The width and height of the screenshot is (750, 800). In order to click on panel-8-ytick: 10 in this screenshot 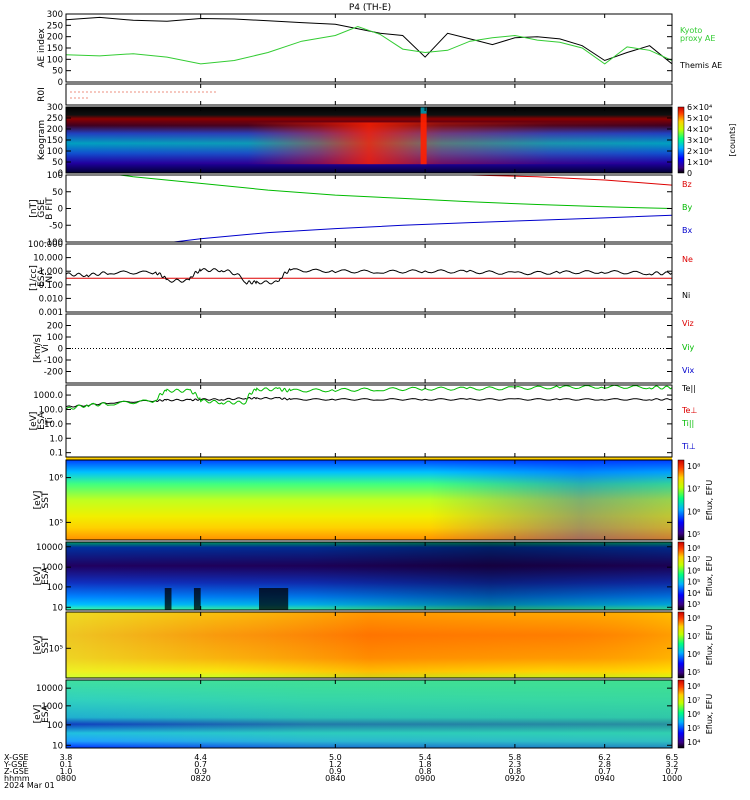, I will do `click(57, 608)`.